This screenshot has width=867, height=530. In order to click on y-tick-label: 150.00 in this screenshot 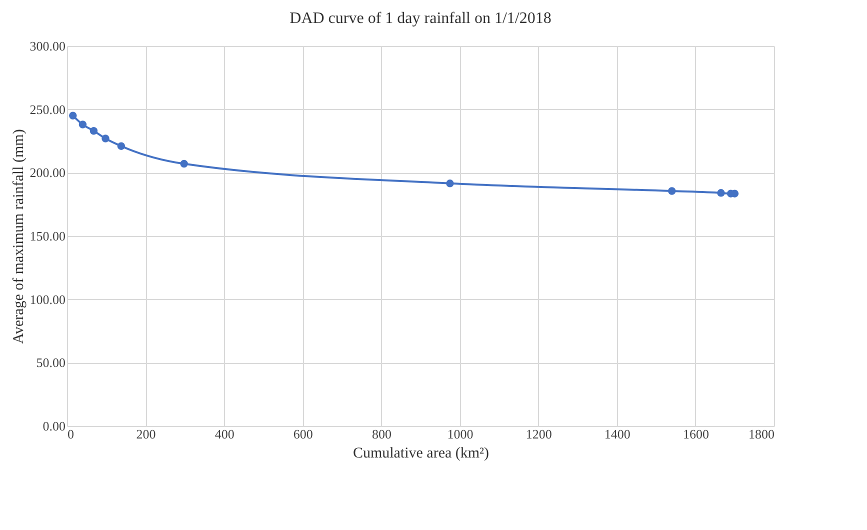, I will do `click(48, 236)`.